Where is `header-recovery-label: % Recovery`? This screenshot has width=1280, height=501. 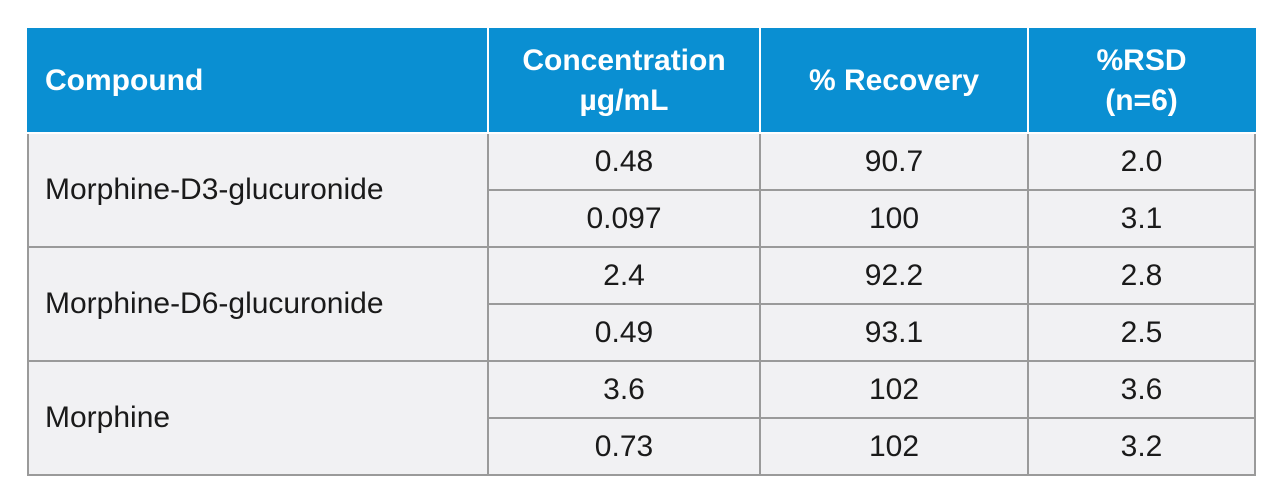
header-recovery-label: % Recovery is located at coordinates (894, 80).